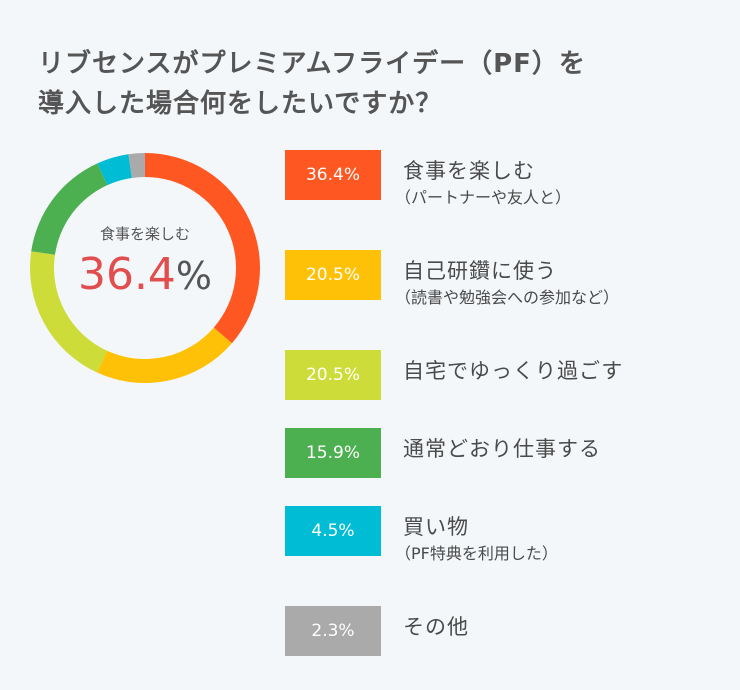 The width and height of the screenshot is (740, 690). Describe the element at coordinates (436, 527) in the screenshot. I see `legend-label: 買い物` at that location.